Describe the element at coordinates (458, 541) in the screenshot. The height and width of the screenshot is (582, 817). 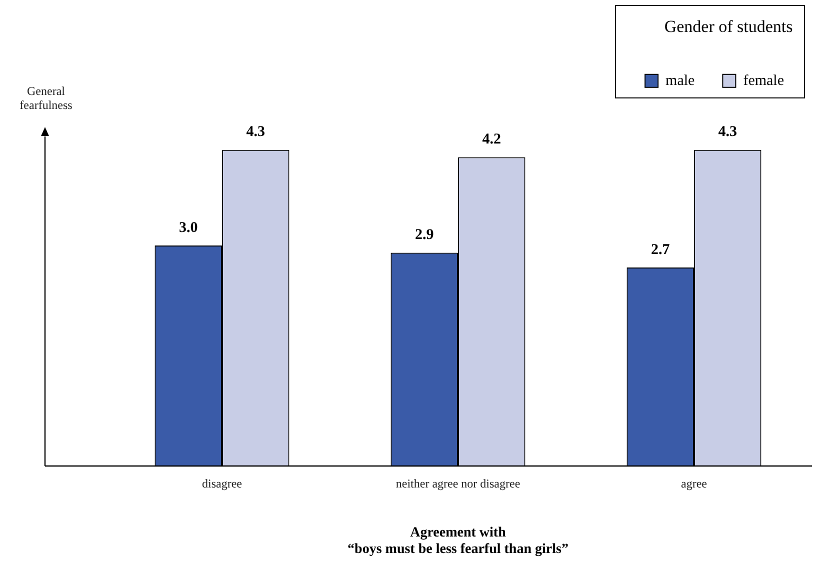
I see `x-axis-title: Agreement with “boys must be less fearful than girls”` at that location.